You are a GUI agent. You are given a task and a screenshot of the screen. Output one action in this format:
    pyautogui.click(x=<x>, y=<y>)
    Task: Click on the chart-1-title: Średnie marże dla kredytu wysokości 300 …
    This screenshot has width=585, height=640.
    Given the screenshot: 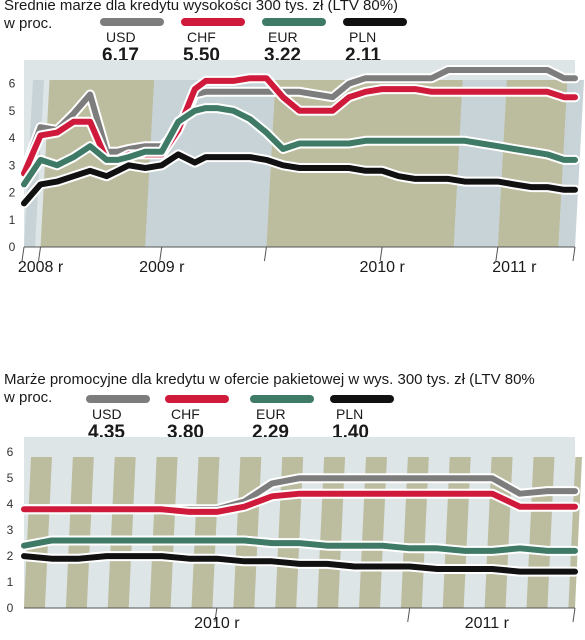 What is the action you would take?
    pyautogui.click(x=201, y=7)
    